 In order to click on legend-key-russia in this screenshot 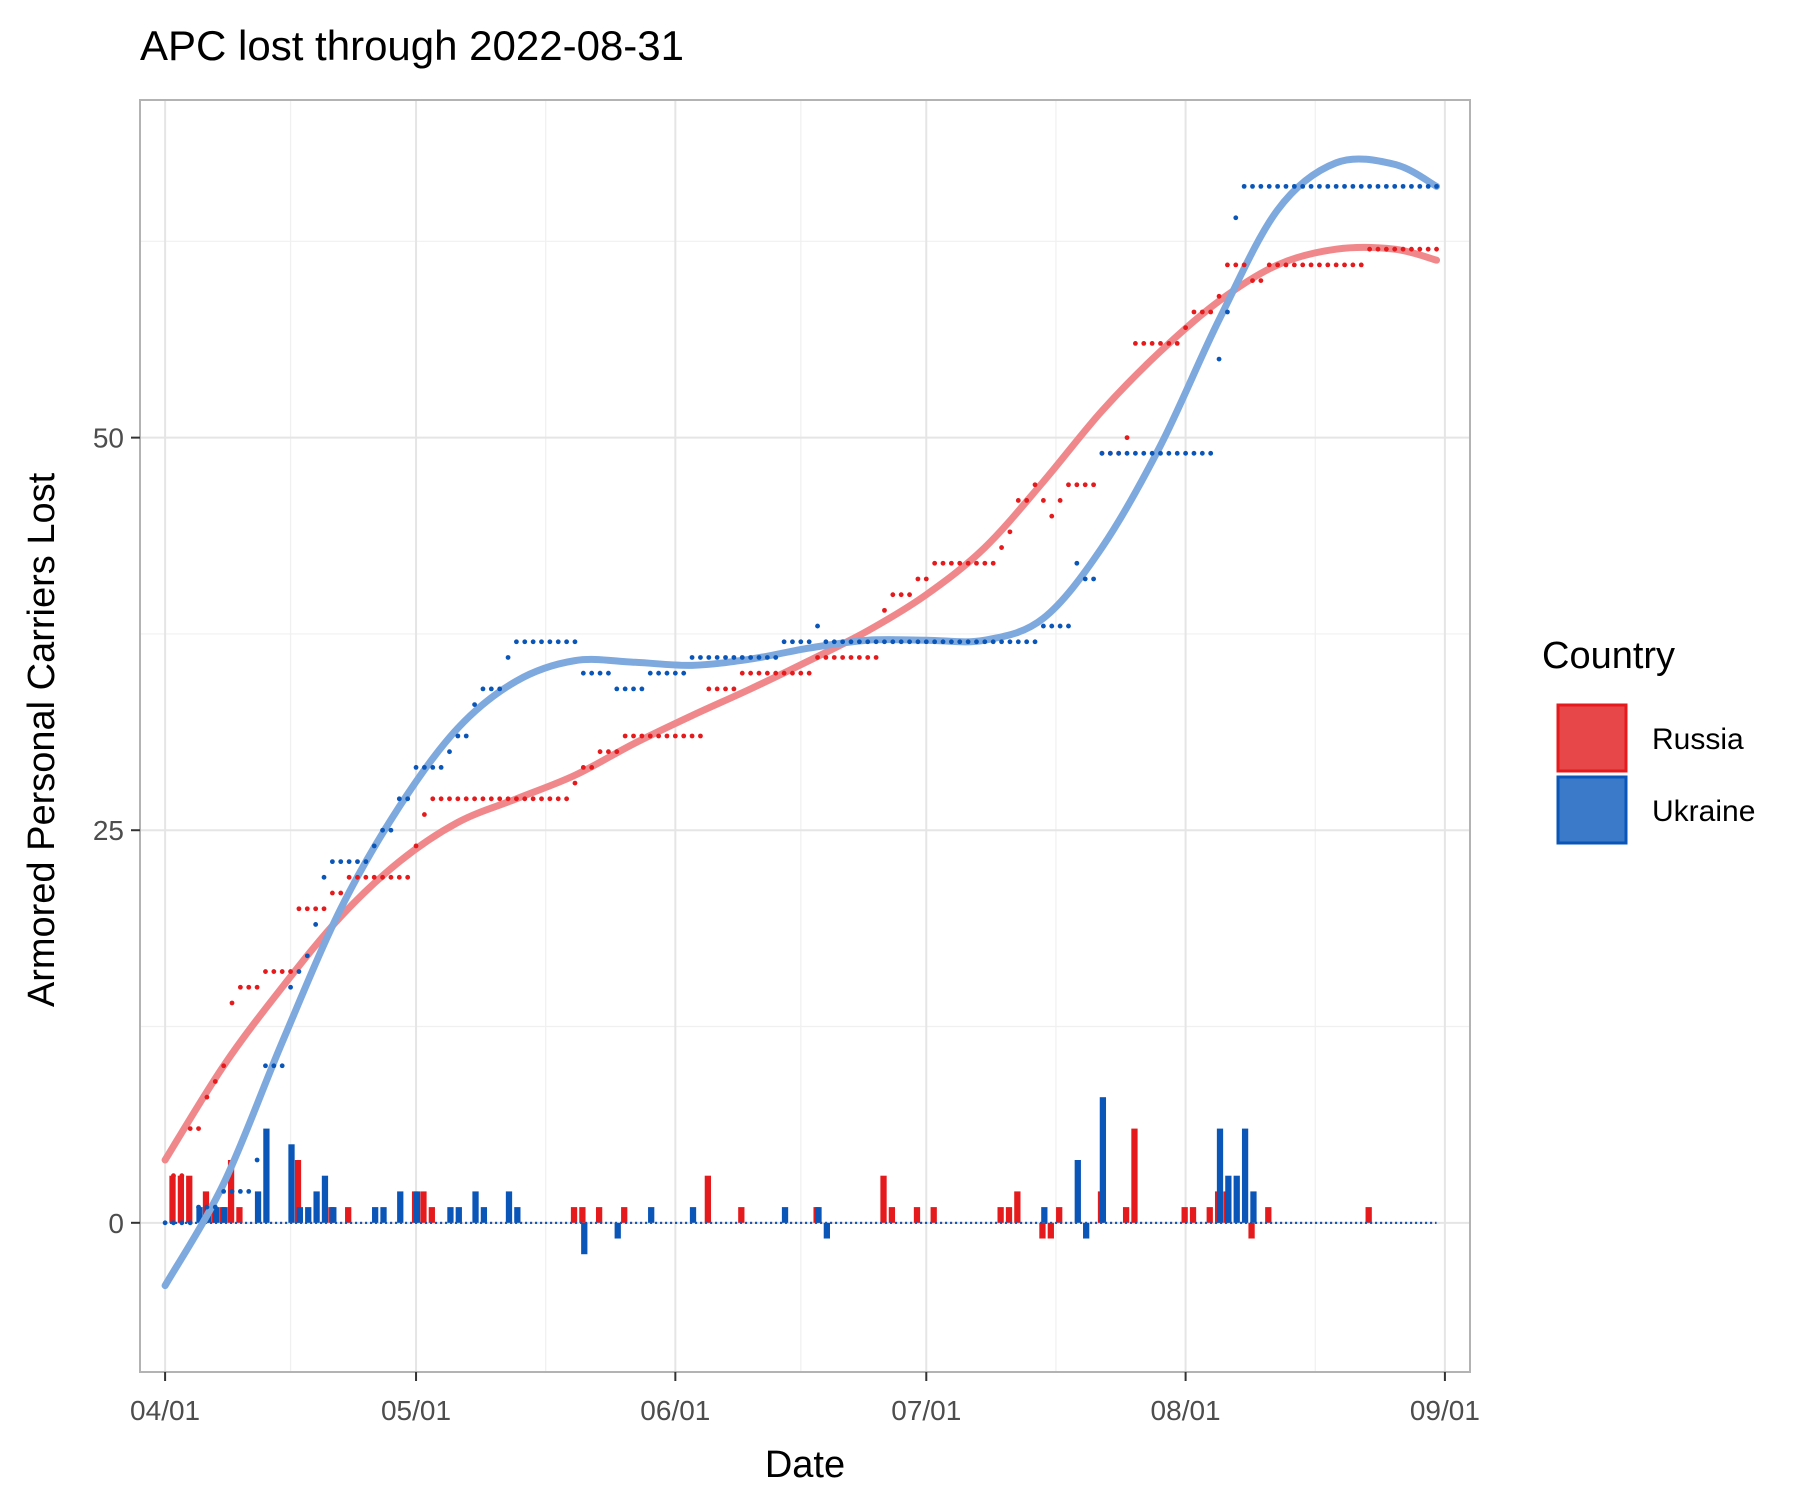, I will do `click(1592, 738)`.